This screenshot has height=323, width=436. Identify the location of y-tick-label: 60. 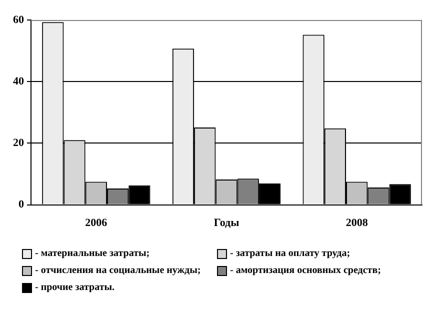
(18, 20).